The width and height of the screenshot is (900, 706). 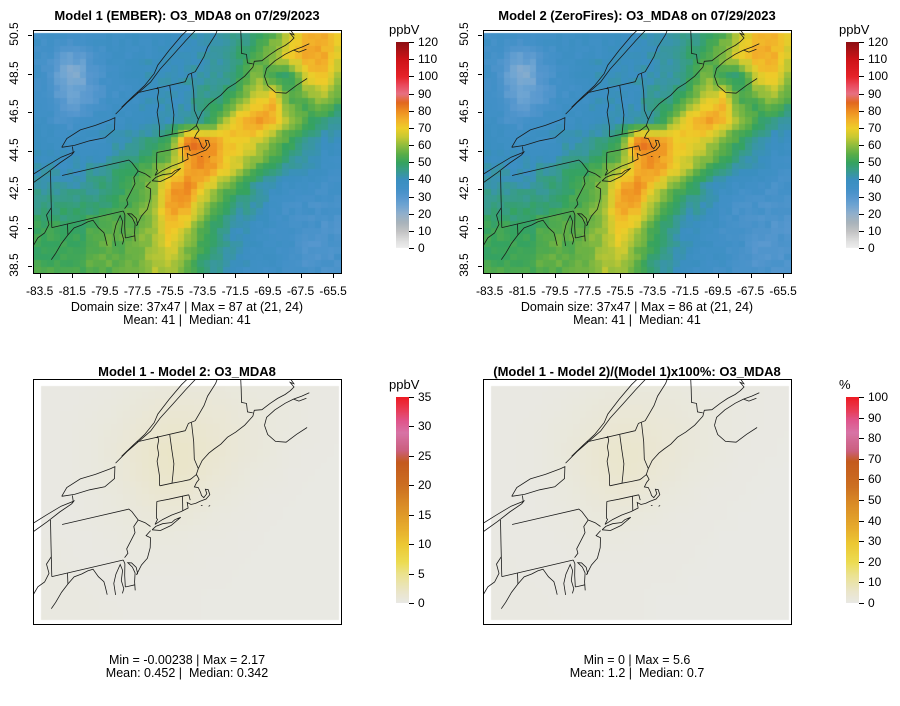 What do you see at coordinates (300, 291) in the screenshot?
I see `x-tick-label: -67.5` at bounding box center [300, 291].